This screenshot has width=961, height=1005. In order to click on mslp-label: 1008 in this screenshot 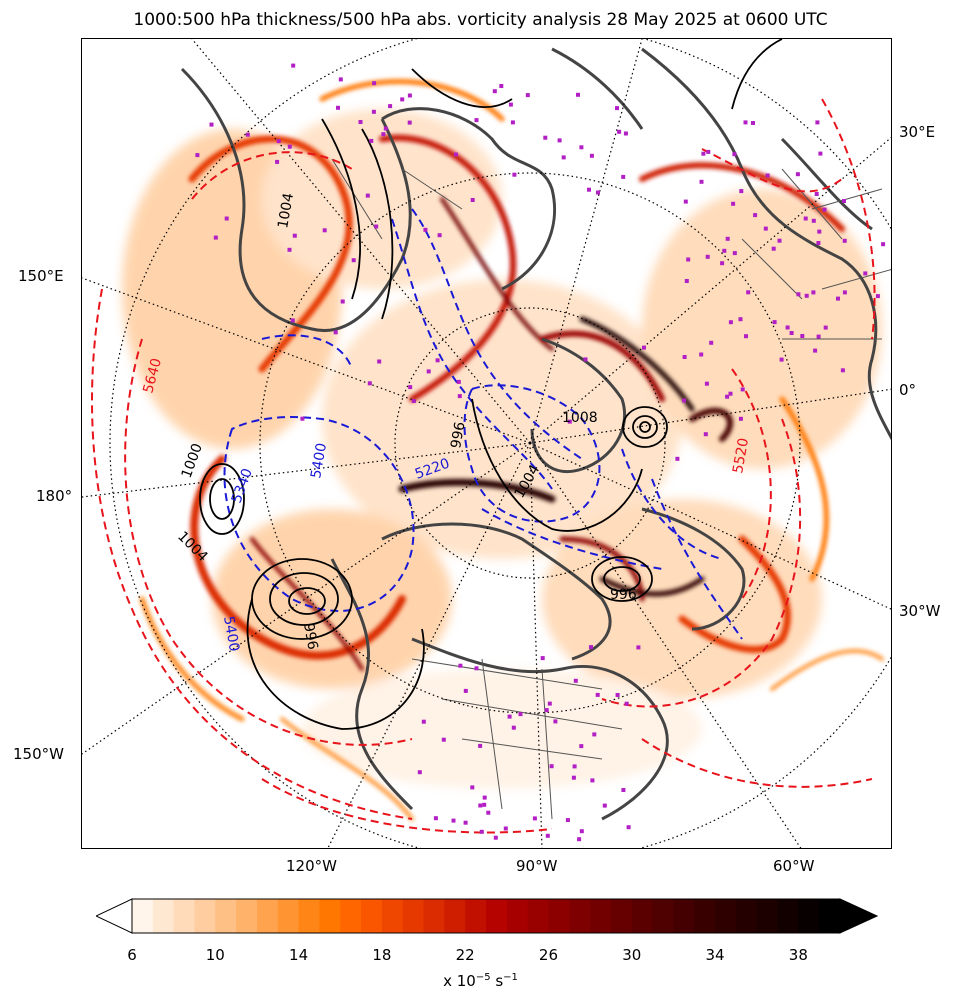, I will do `click(580, 418)`.